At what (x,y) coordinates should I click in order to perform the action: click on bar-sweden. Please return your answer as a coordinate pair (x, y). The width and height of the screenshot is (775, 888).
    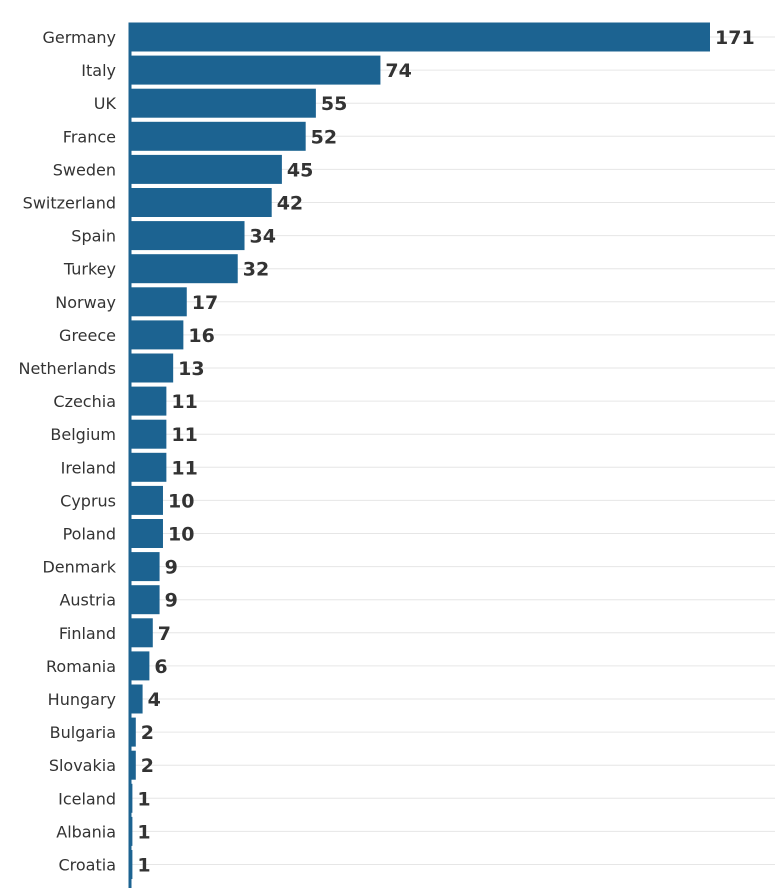
    Looking at the image, I should click on (205, 169).